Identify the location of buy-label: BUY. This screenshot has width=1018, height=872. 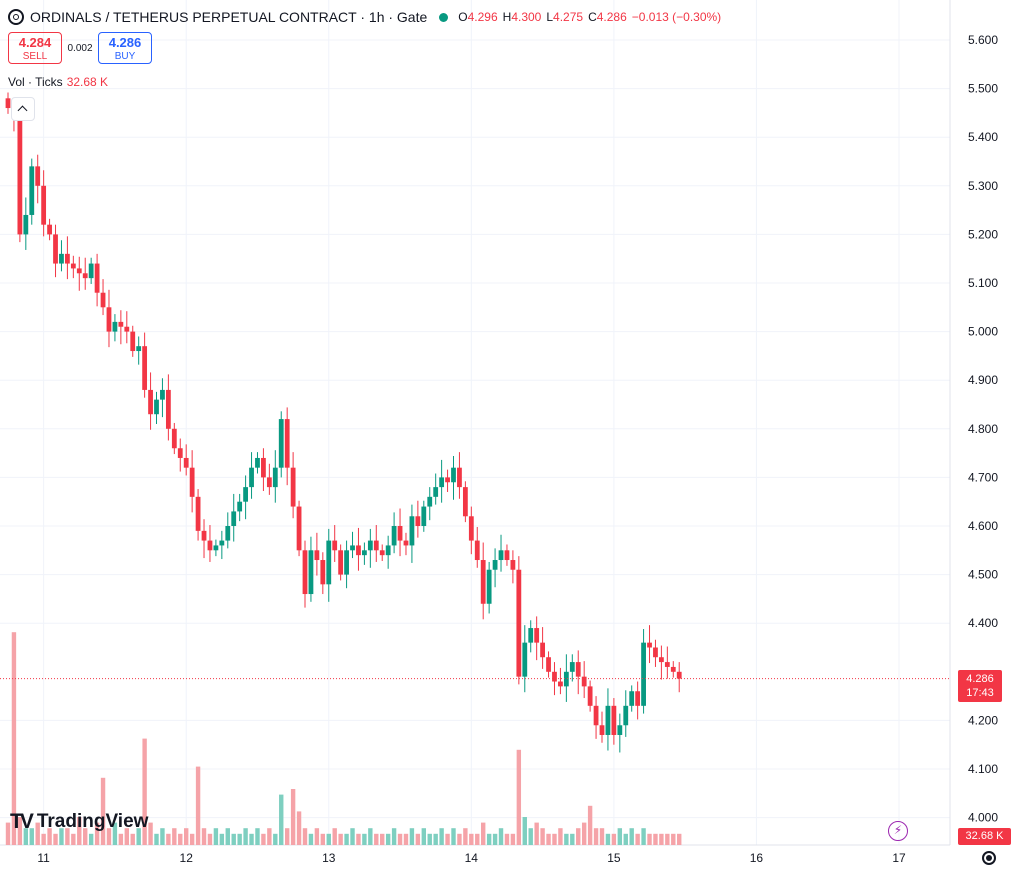
(125, 56).